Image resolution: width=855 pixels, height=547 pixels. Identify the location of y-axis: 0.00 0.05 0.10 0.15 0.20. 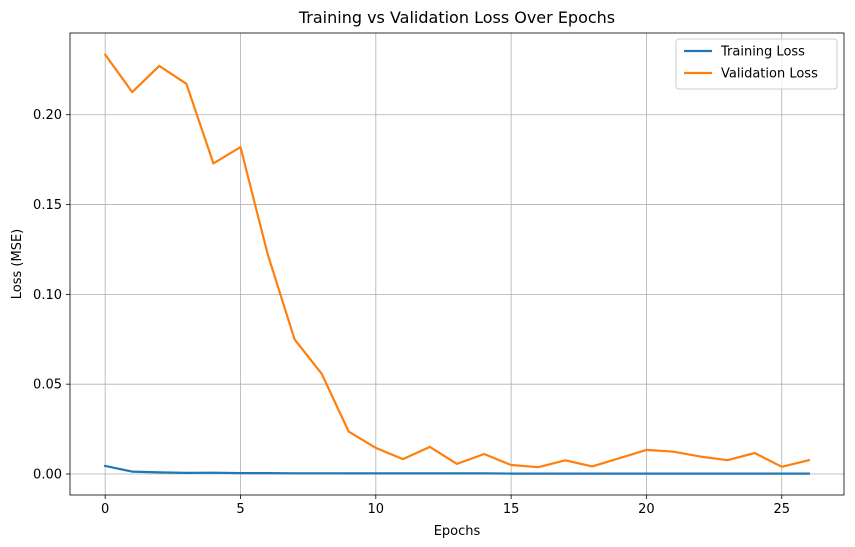
(51, 295).